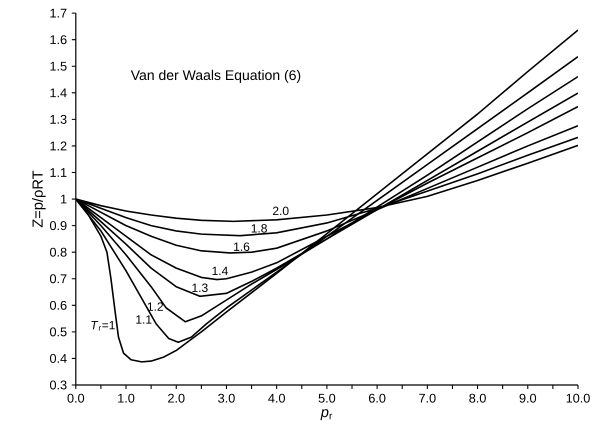 This screenshot has width=594, height=443. What do you see at coordinates (58, 252) in the screenshot?
I see `y-tick-label: 0.8` at bounding box center [58, 252].